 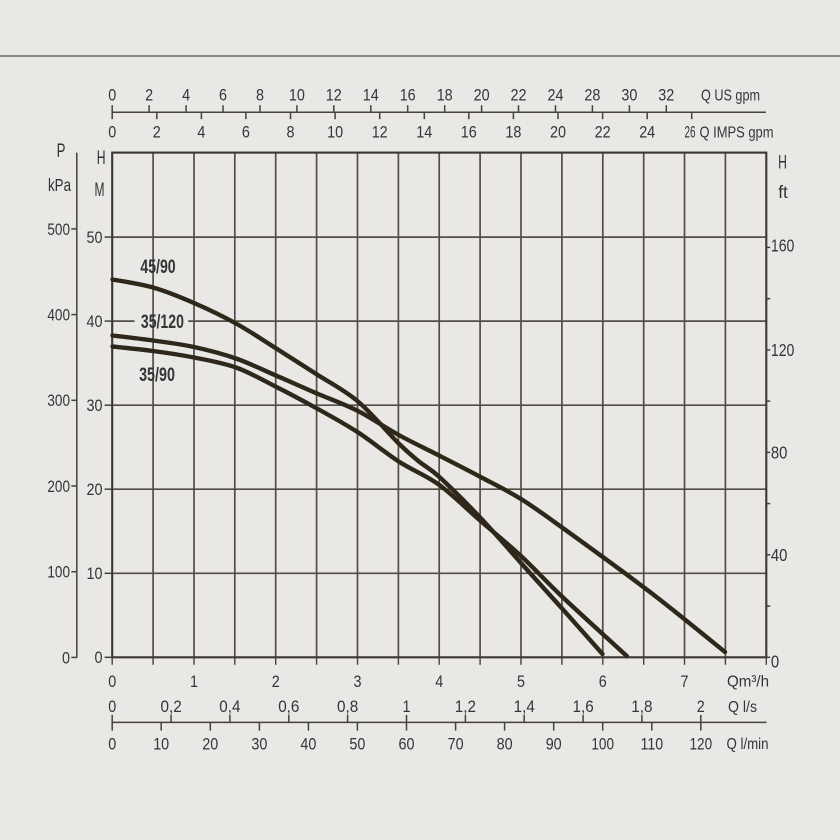 What do you see at coordinates (347, 707) in the screenshot?
I see `svg-text: 0,8` at bounding box center [347, 707].